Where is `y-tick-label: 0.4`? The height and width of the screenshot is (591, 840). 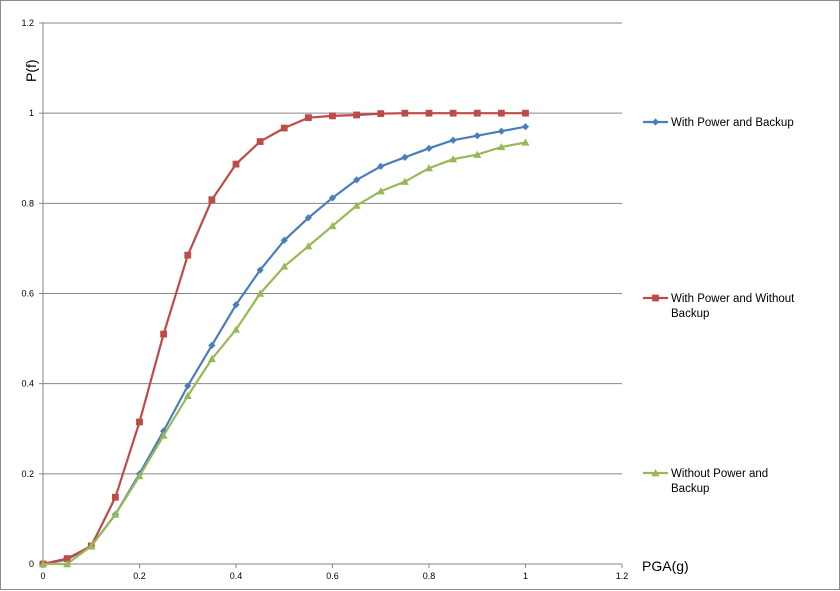
y-tick-label: 0.4 is located at coordinates (27, 384).